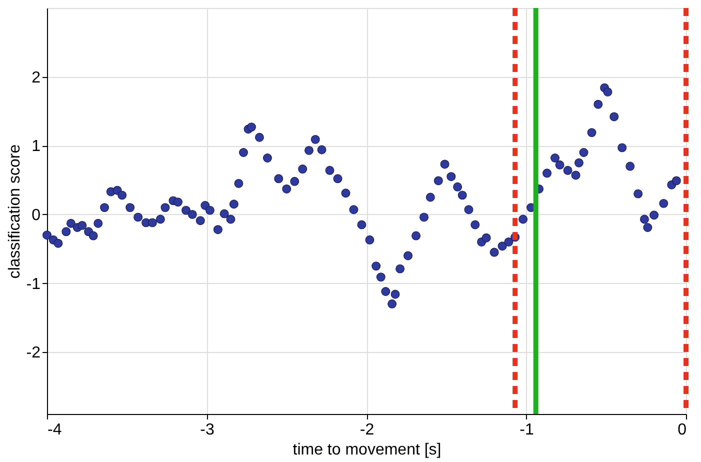  Describe the element at coordinates (682, 430) in the screenshot. I see `x-tick-label: 0` at that location.